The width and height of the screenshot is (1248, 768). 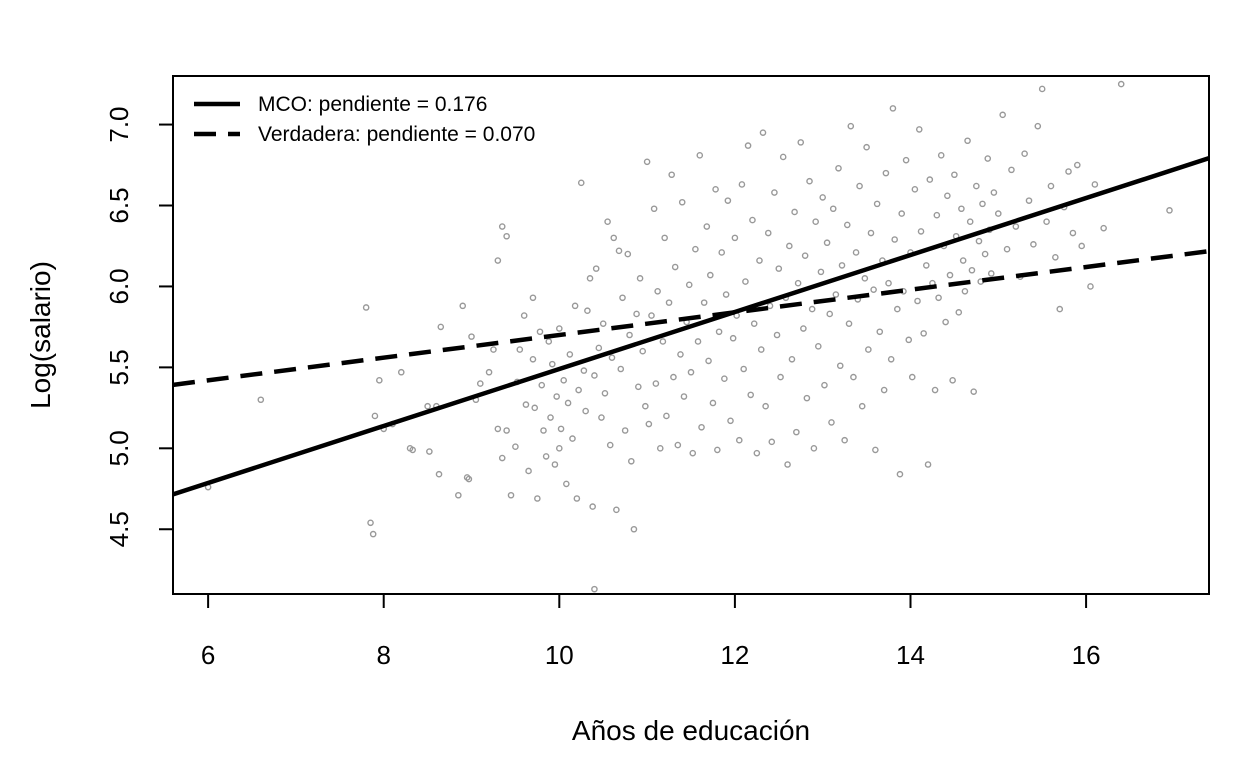 I want to click on x-tick-label: 10, so click(x=559, y=655).